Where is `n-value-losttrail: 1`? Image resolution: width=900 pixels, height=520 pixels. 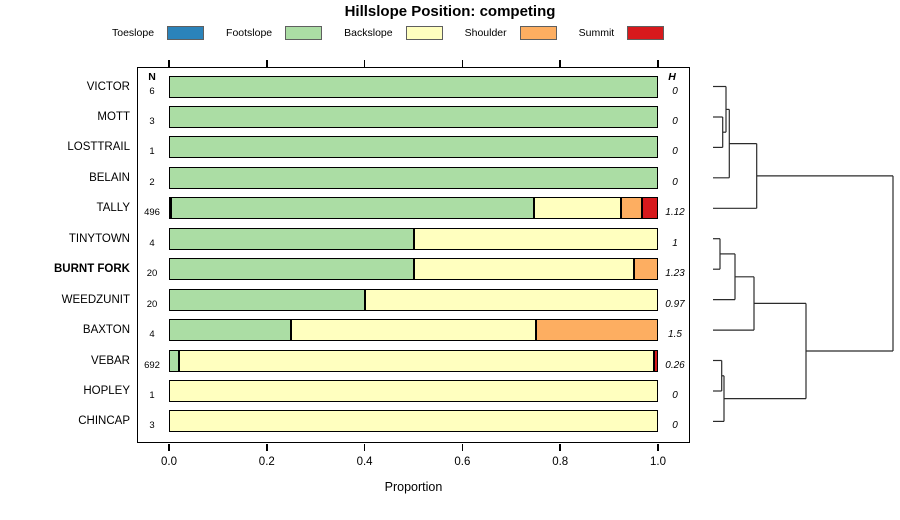 n-value-losttrail: 1 is located at coordinates (152, 152).